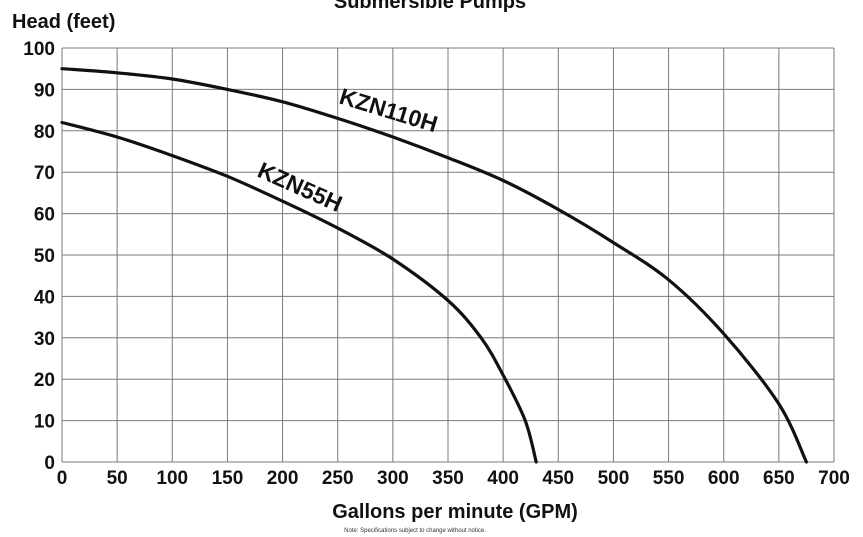  Describe the element at coordinates (283, 478) in the screenshot. I see `x-tick-label: 200` at that location.